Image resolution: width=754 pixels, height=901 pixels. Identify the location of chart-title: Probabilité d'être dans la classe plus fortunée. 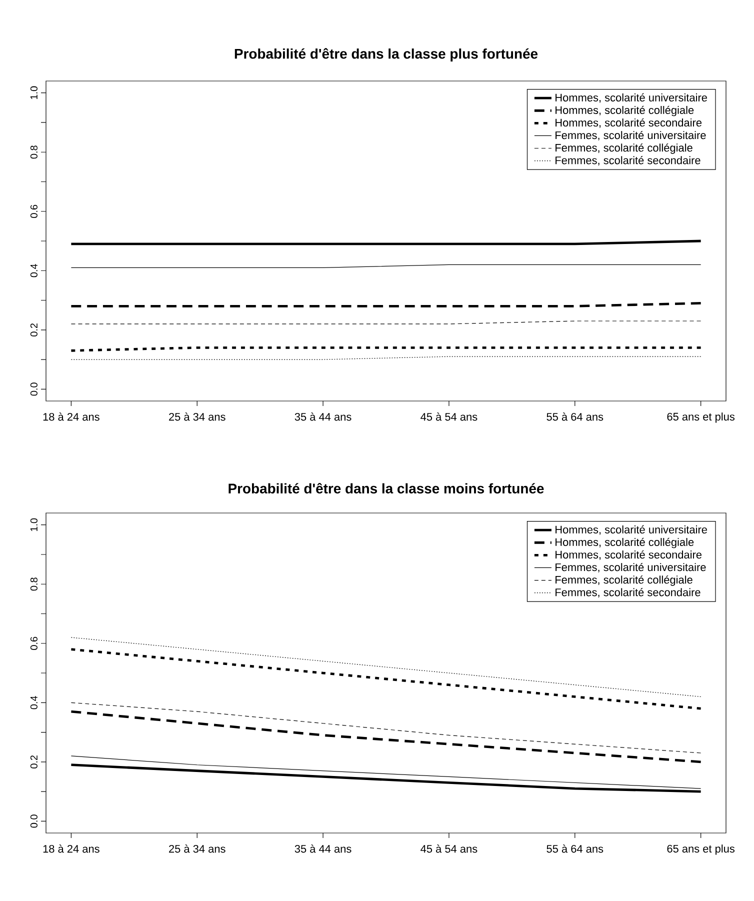
(386, 55).